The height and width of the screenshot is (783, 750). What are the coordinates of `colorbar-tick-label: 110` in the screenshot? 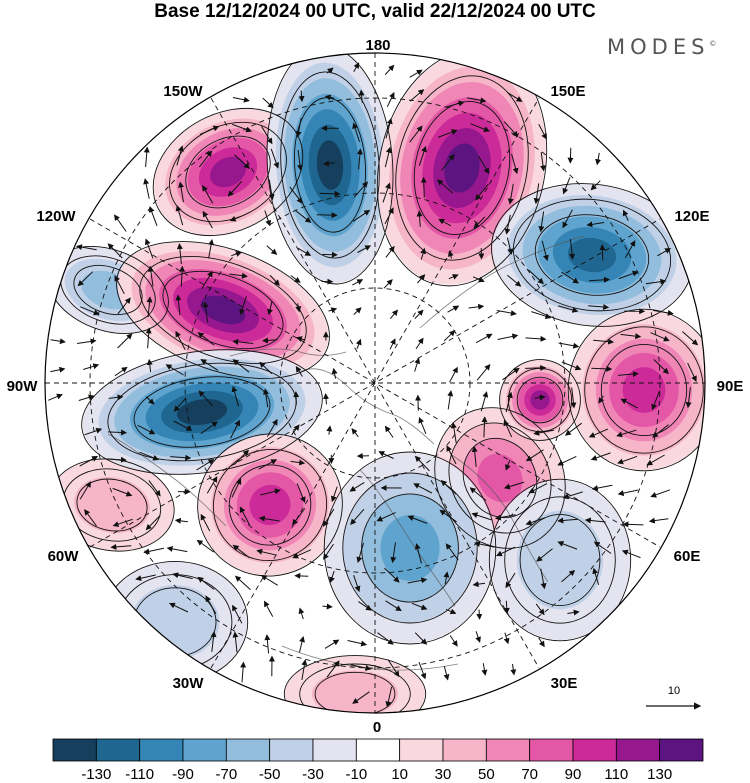 It's located at (616, 774).